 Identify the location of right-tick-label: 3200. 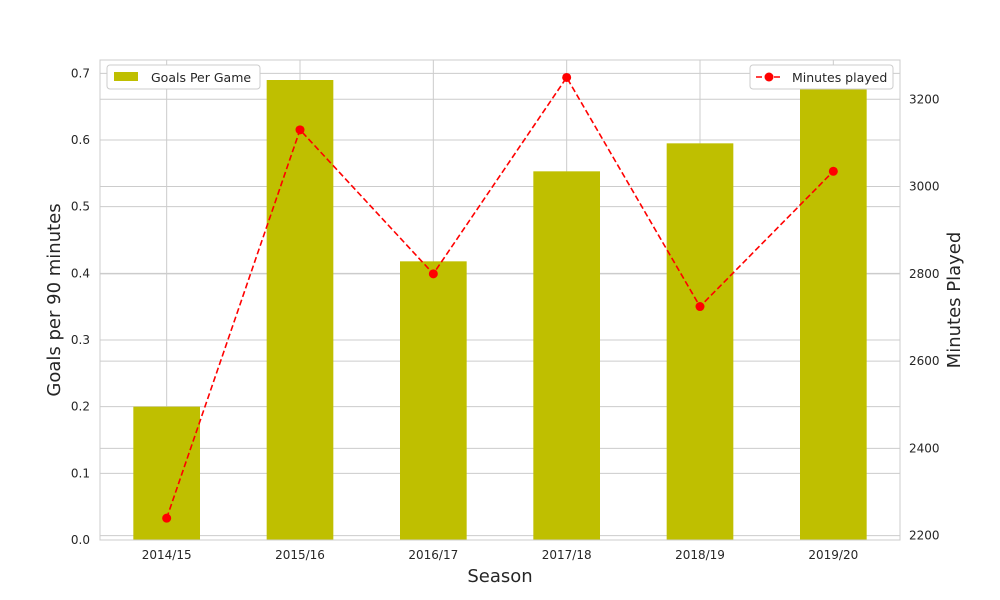
(924, 99).